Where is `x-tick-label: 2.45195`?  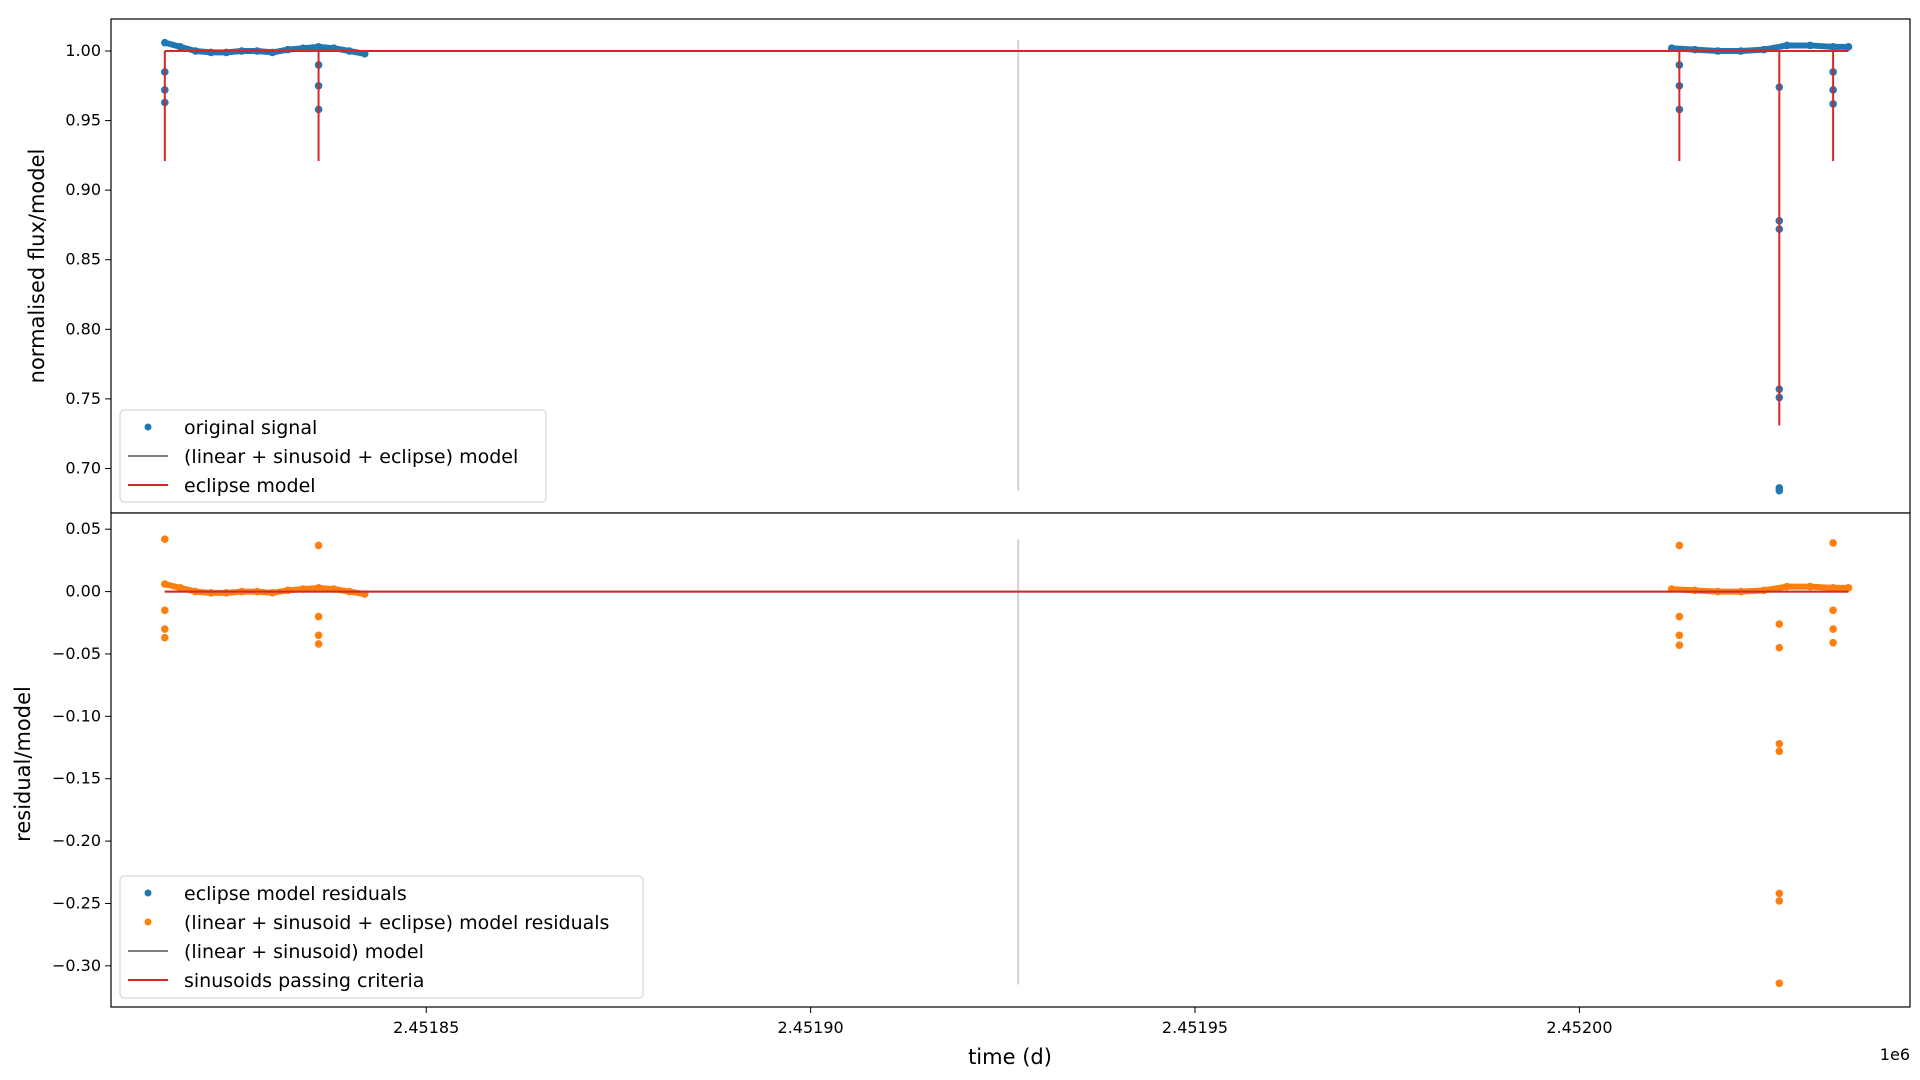 x-tick-label: 2.45195 is located at coordinates (1195, 1027).